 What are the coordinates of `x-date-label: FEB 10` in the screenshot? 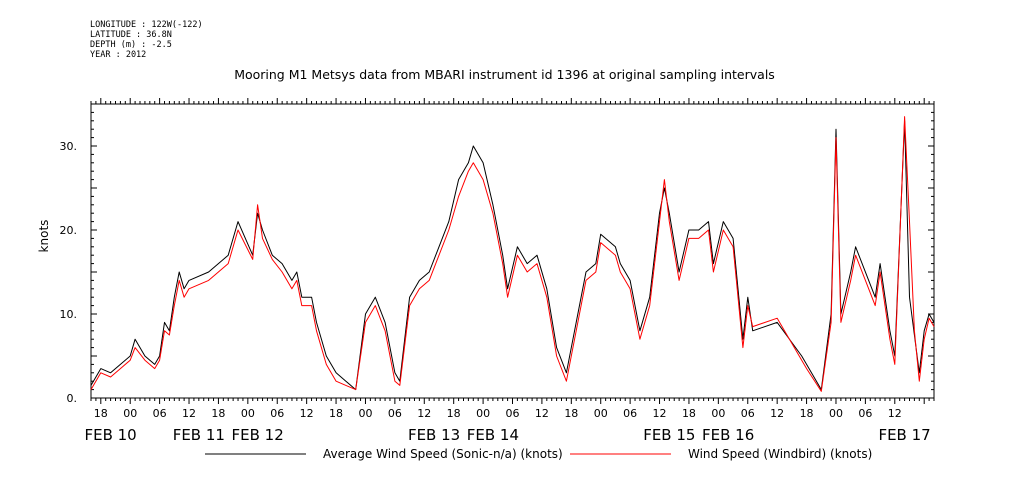 It's located at (110, 435).